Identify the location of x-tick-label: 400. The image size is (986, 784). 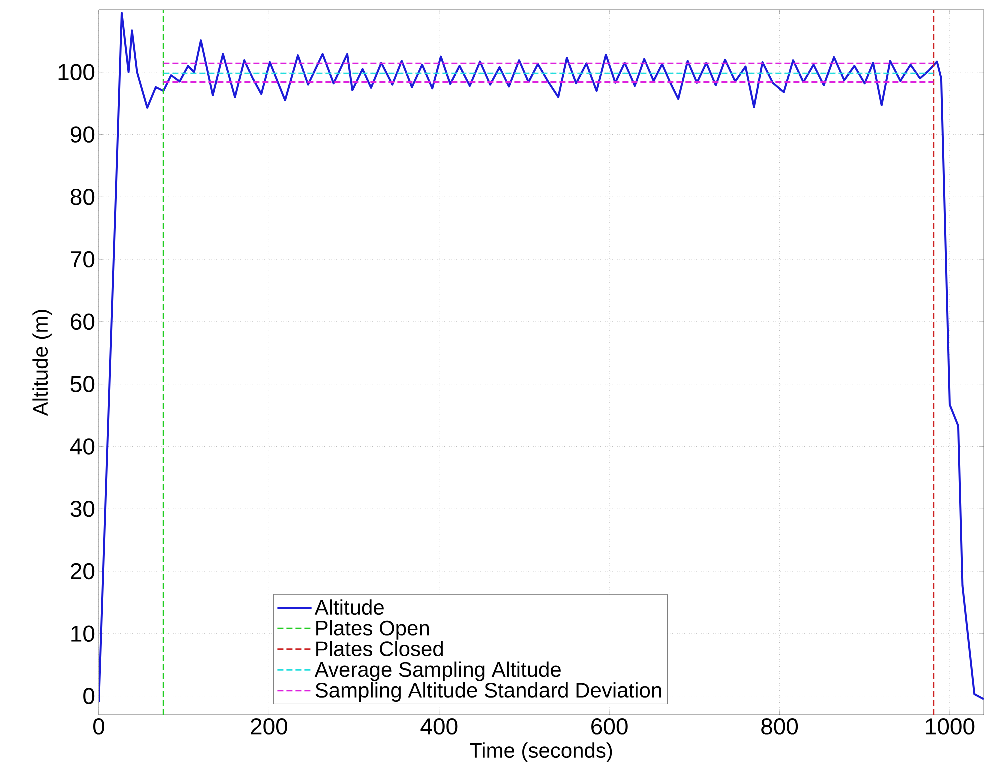
(439, 726).